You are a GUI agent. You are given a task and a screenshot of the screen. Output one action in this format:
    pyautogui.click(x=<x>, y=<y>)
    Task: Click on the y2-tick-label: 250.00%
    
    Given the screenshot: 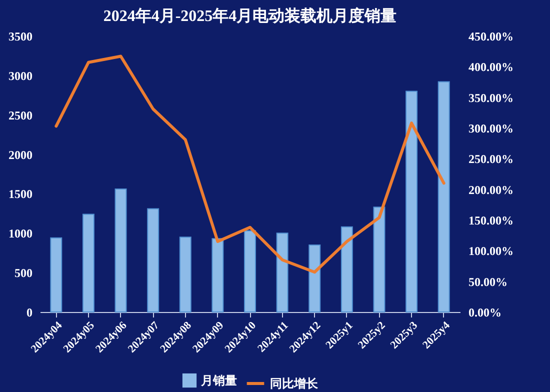 What is the action you would take?
    pyautogui.click(x=491, y=159)
    